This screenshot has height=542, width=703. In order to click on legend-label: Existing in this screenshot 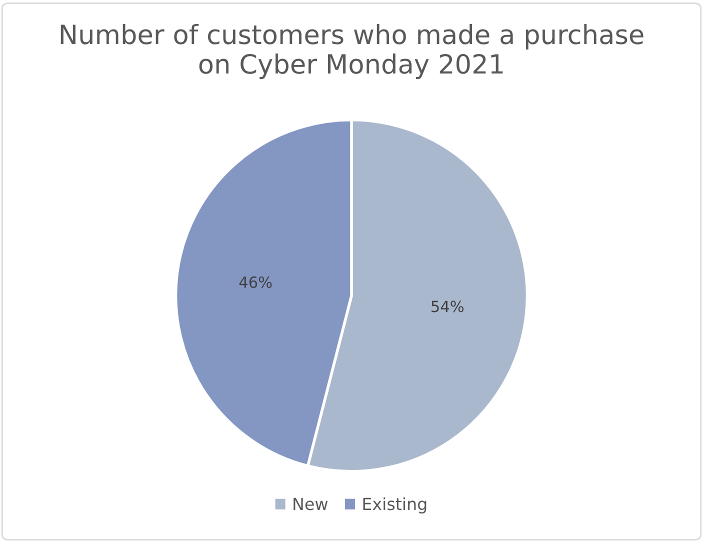, I will do `click(394, 505)`.